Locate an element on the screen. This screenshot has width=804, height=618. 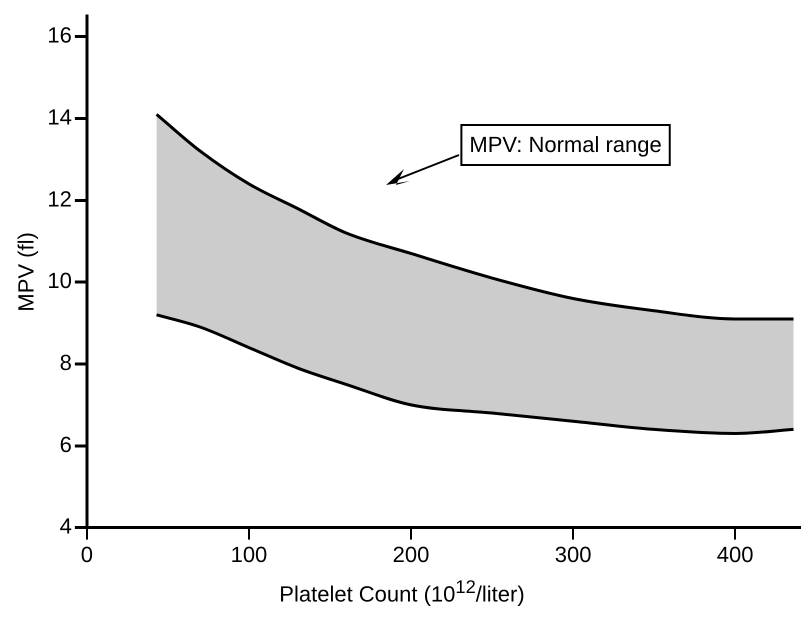
x-tick-label: 300 is located at coordinates (573, 554).